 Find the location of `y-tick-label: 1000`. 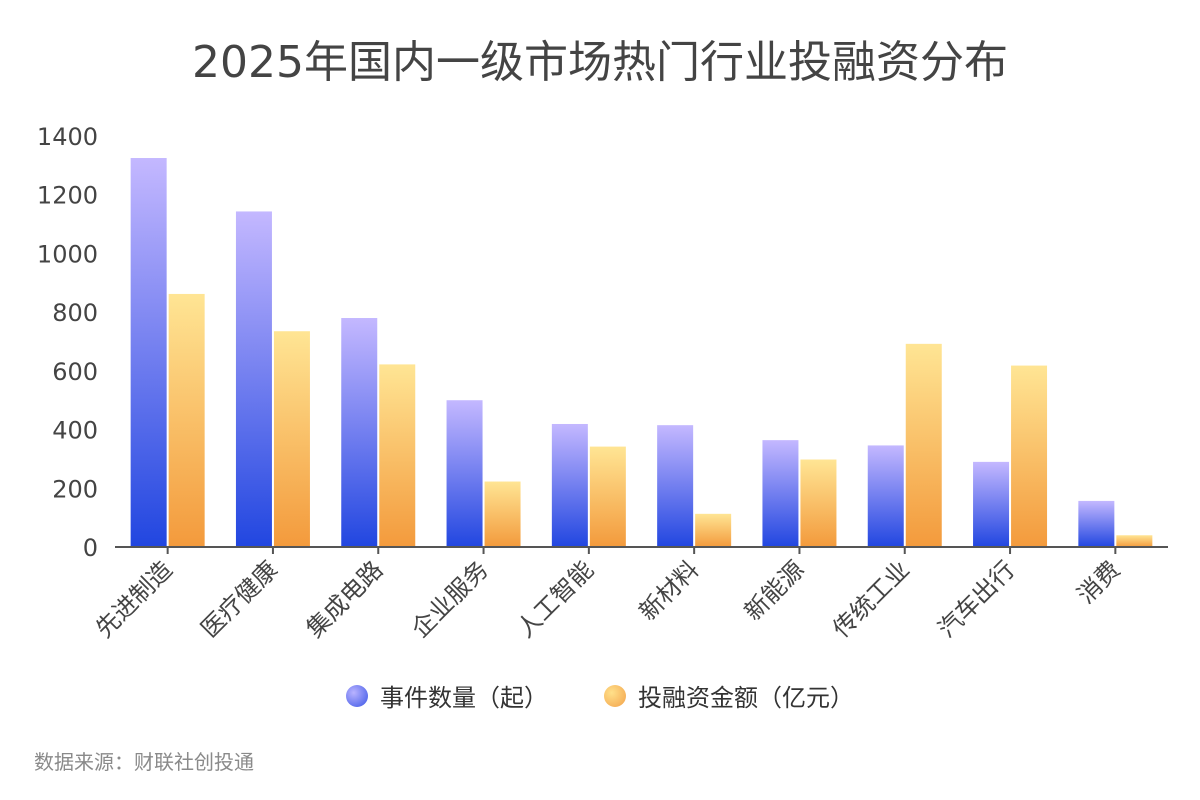

y-tick-label: 1000 is located at coordinates (67, 254).